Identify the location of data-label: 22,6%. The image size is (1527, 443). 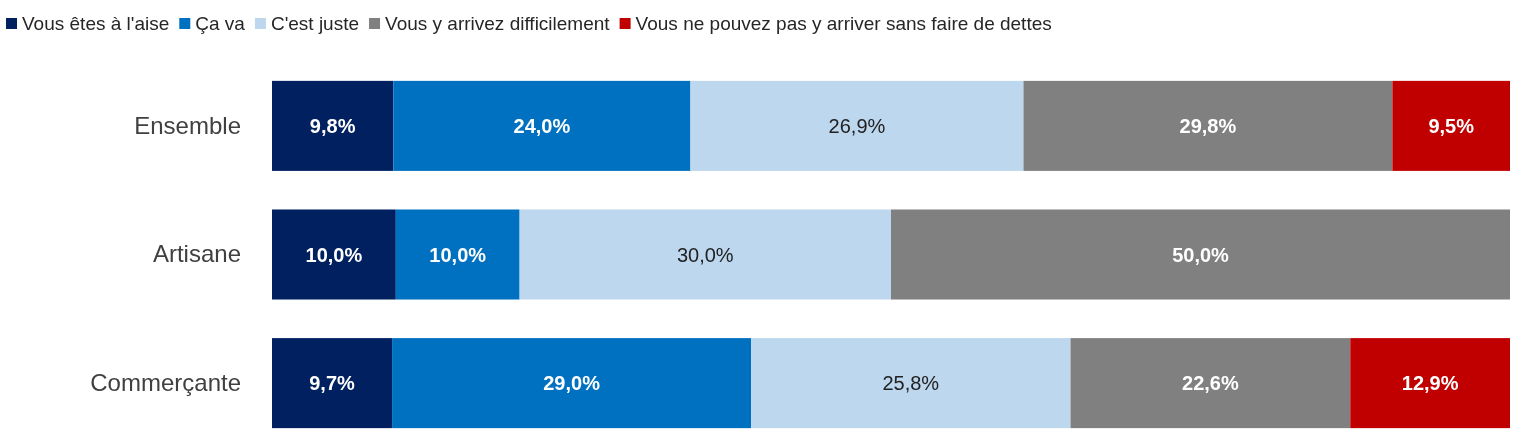
(1210, 383).